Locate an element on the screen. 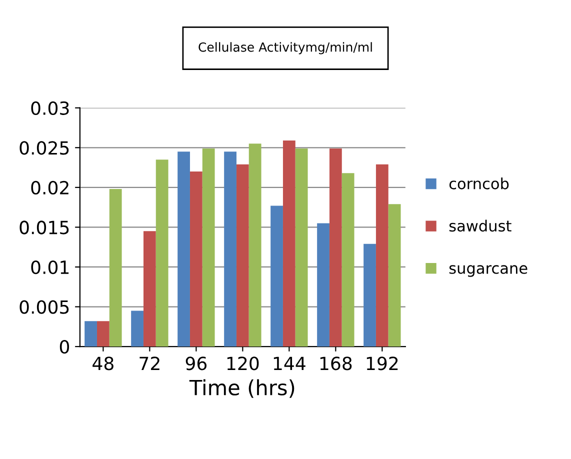 The height and width of the screenshot is (459, 571). legend-label: sugarcane is located at coordinates (488, 271).